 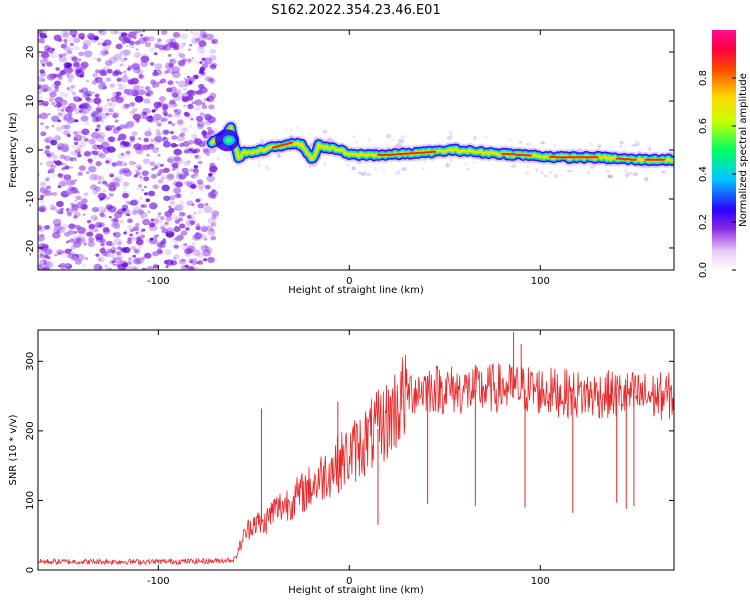 I want to click on snr-y-tick-label: 200, so click(x=30, y=430).